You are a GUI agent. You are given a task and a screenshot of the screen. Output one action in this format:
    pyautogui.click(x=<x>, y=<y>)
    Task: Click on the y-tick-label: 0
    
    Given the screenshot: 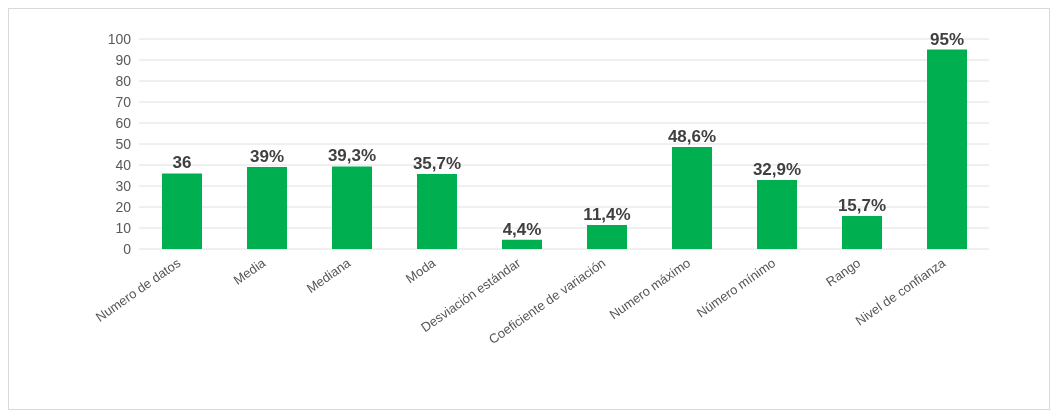 What is the action you would take?
    pyautogui.click(x=127, y=248)
    